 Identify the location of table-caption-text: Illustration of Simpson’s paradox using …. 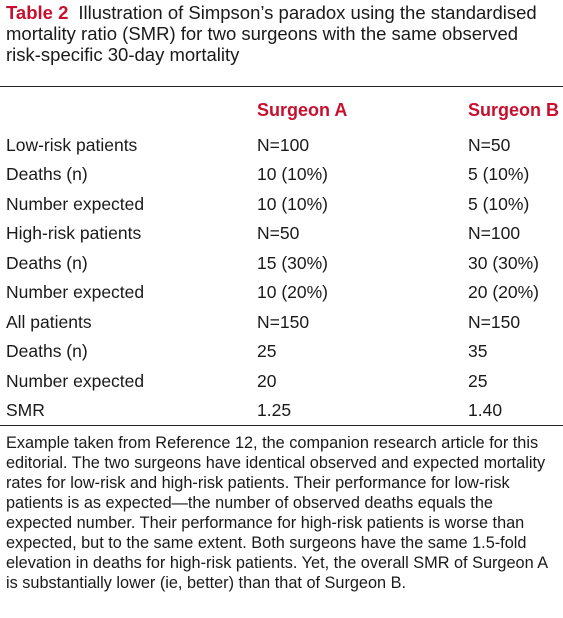
(271, 33).